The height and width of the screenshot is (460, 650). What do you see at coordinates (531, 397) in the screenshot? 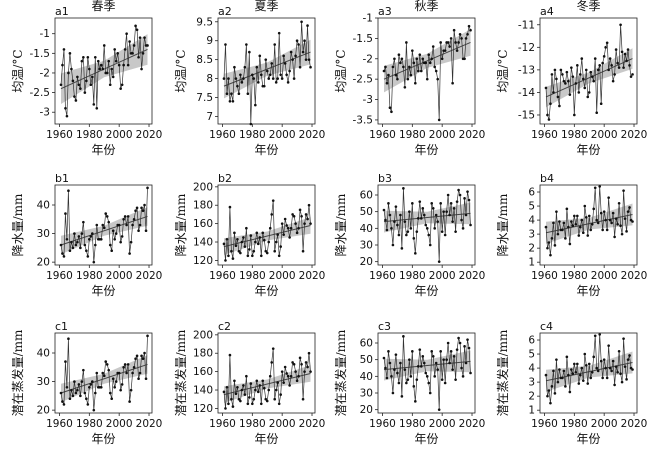
I see `y-tick-label: 2` at bounding box center [531, 397].